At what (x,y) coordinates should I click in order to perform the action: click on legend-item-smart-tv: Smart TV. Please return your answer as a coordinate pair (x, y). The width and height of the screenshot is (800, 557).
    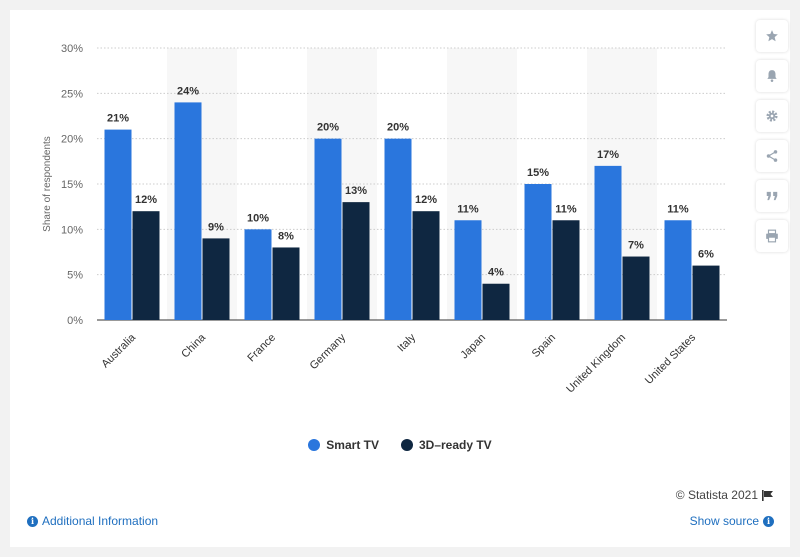
    Looking at the image, I should click on (343, 445).